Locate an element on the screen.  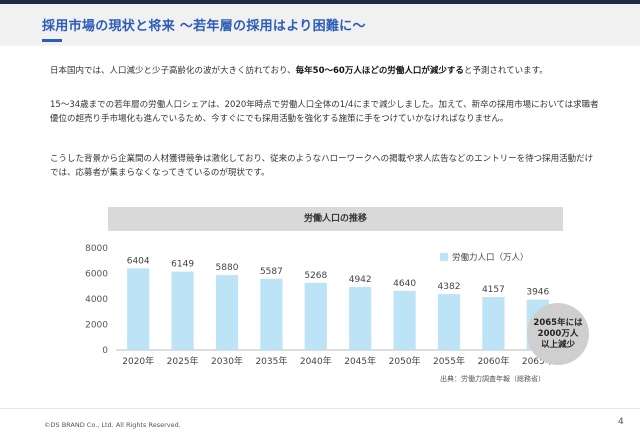
x-tick-label: 2045年 is located at coordinates (360, 361).